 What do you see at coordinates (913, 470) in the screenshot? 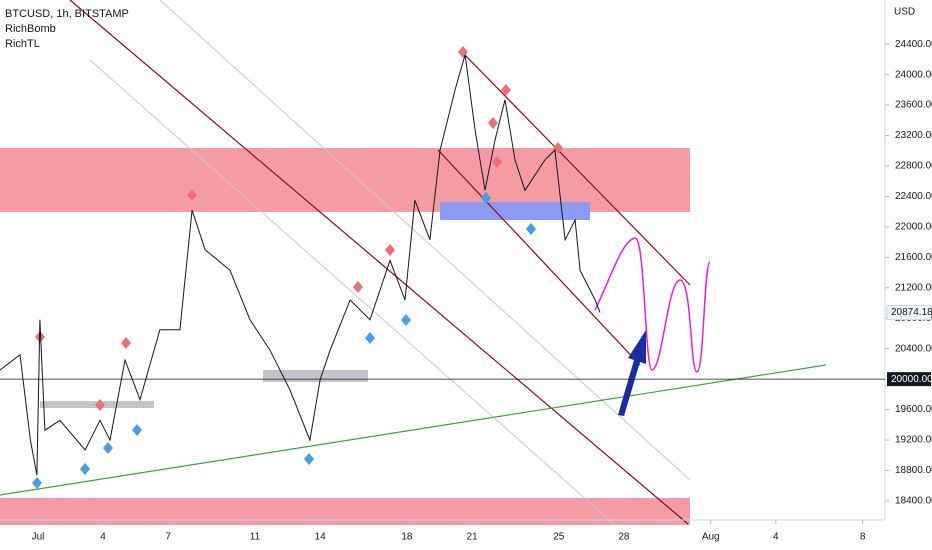
I see `y-tick-label: 18800.00` at bounding box center [913, 470].